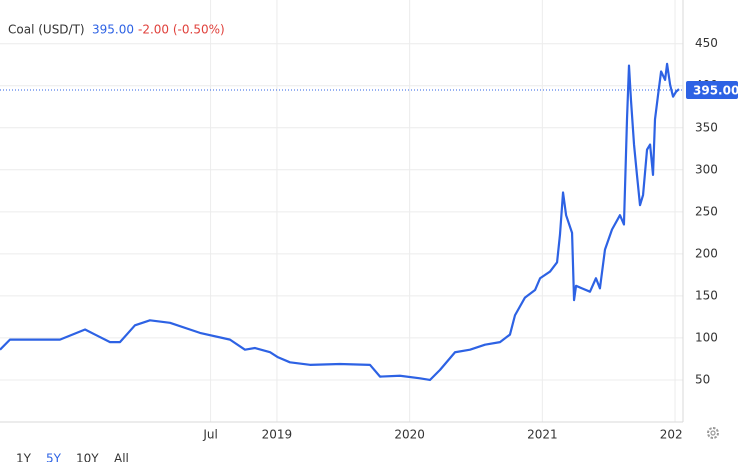 This screenshot has width=745, height=462. I want to click on chart-title: Coal (USD/T), so click(46, 30).